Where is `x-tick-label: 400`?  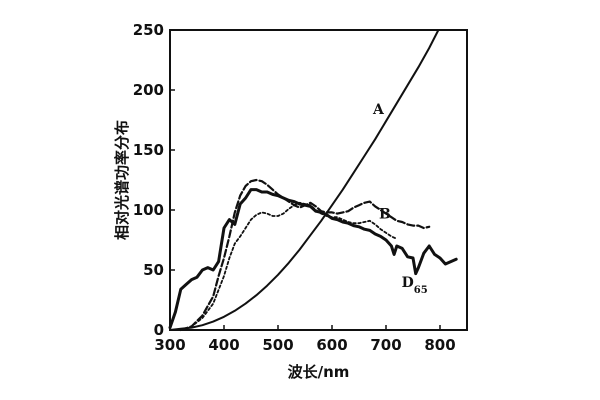
x-tick-label: 400 is located at coordinates (223, 345).